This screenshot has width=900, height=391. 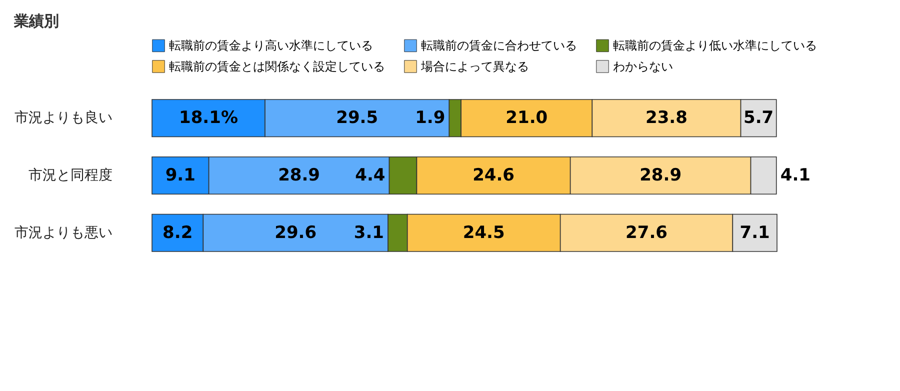 What do you see at coordinates (271, 45) in the screenshot?
I see `legend-label: 転職前の賃金より高い水準にしている` at bounding box center [271, 45].